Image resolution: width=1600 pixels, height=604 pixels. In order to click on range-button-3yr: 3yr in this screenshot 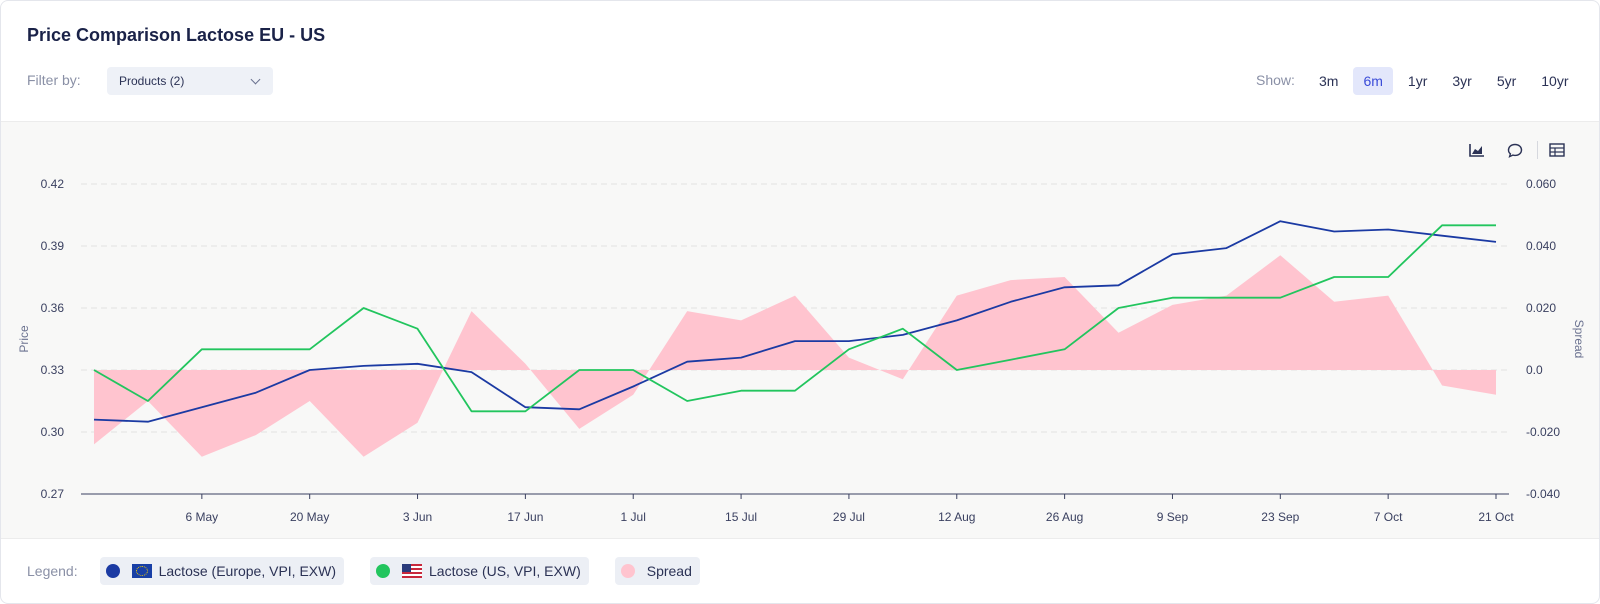, I will do `click(1462, 81)`.